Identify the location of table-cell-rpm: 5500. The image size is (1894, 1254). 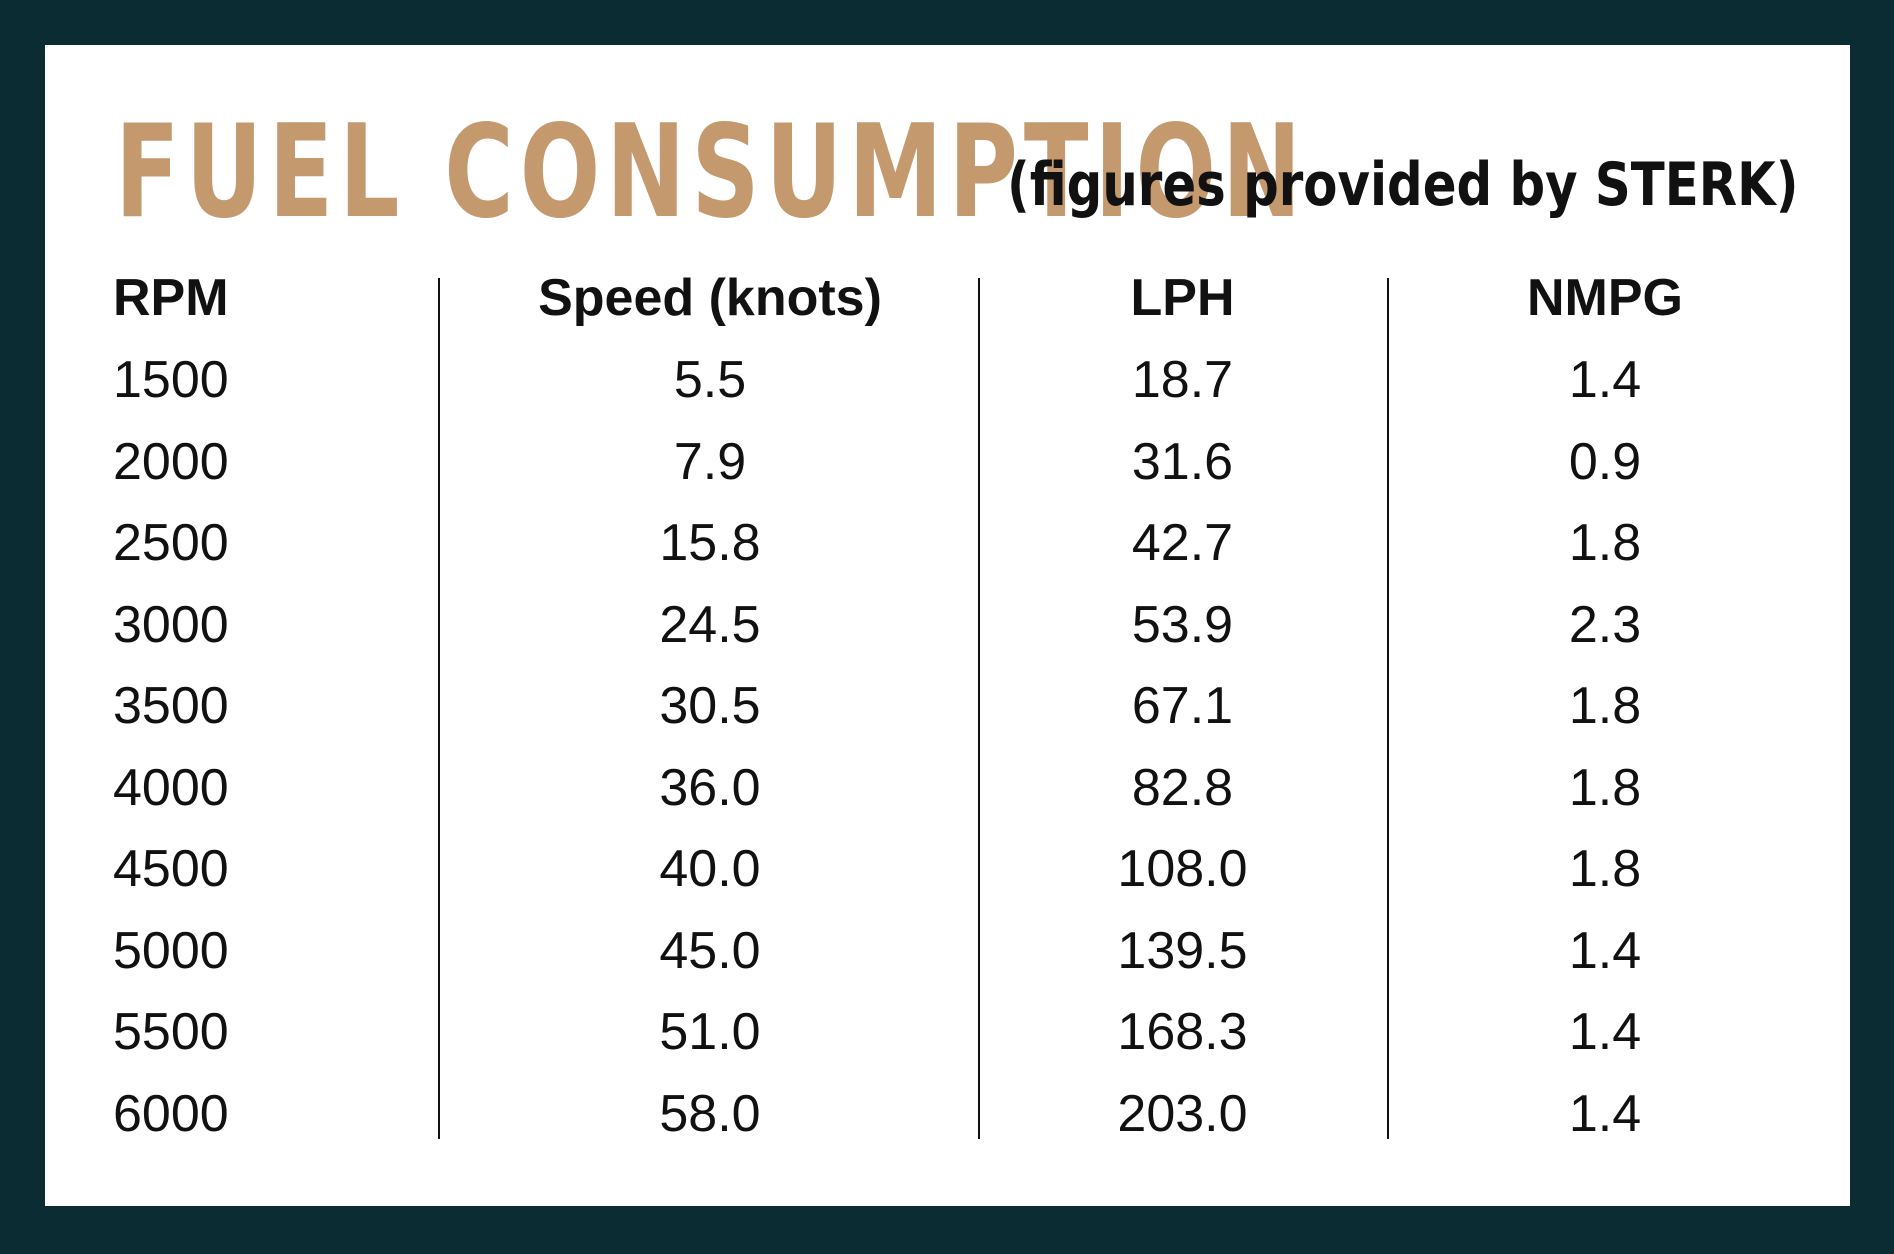
(171, 1032).